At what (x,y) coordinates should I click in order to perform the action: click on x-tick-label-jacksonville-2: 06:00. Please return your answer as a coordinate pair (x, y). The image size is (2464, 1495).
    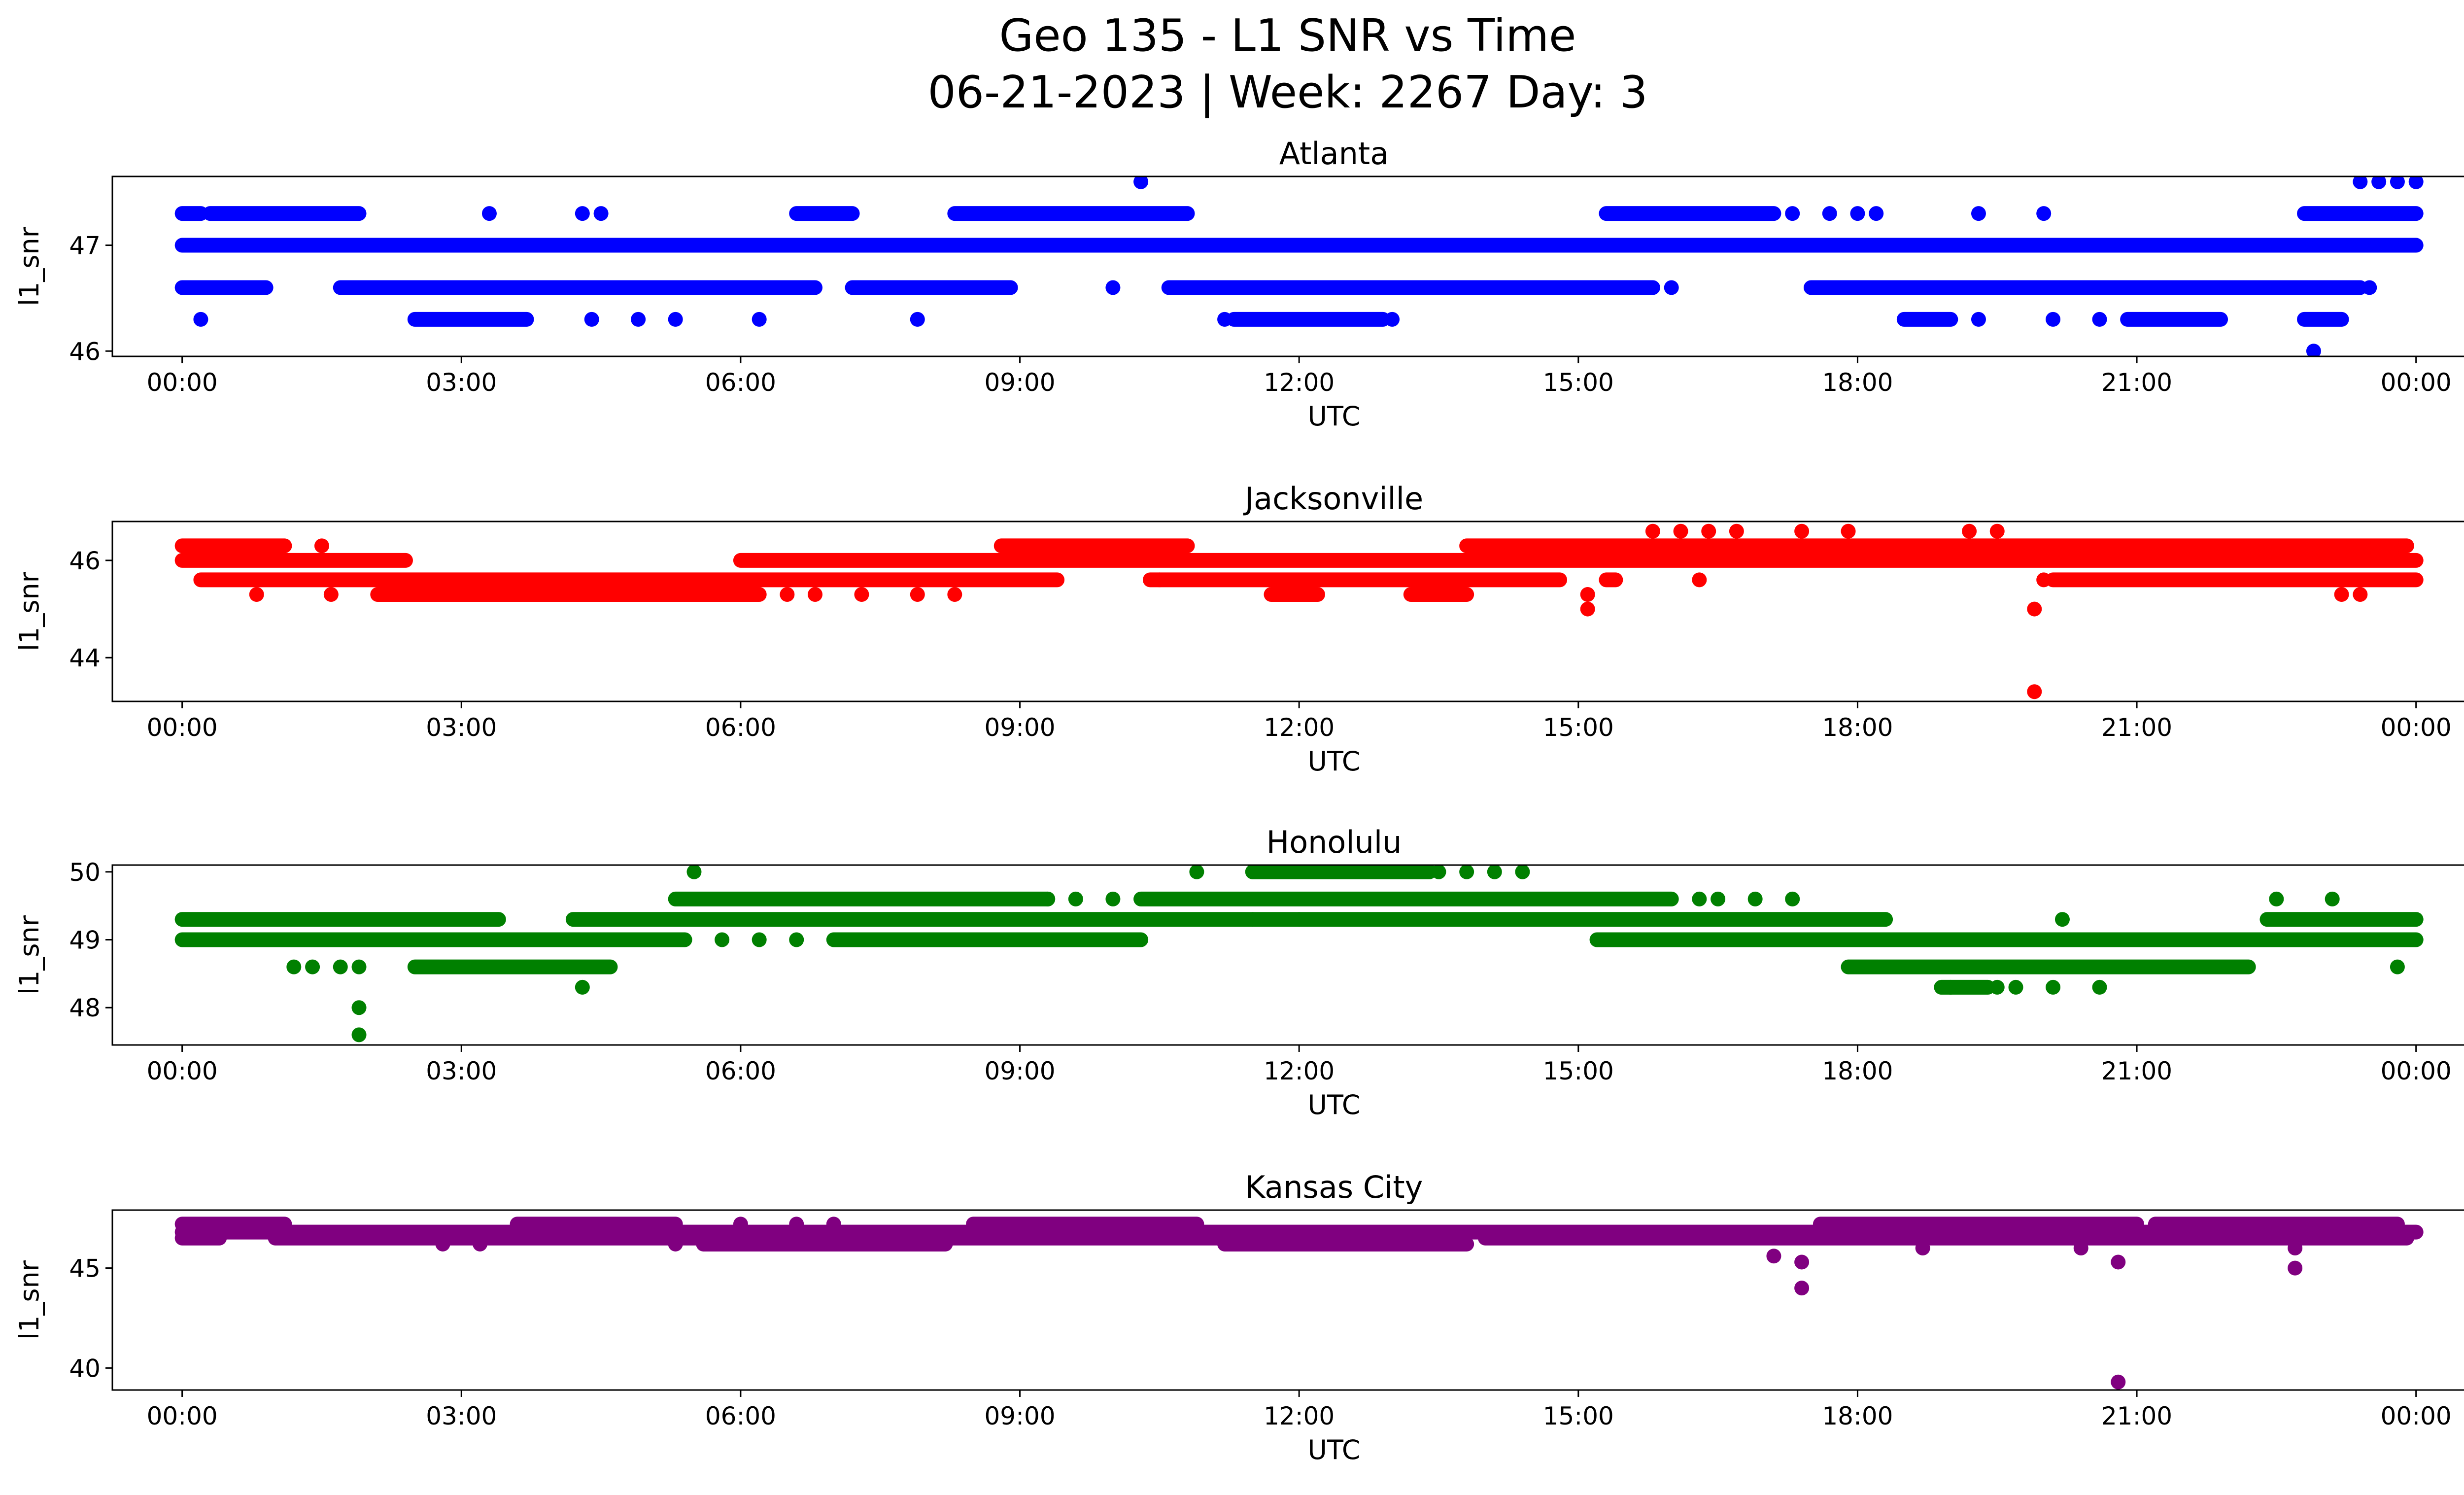
    Looking at the image, I should click on (740, 727).